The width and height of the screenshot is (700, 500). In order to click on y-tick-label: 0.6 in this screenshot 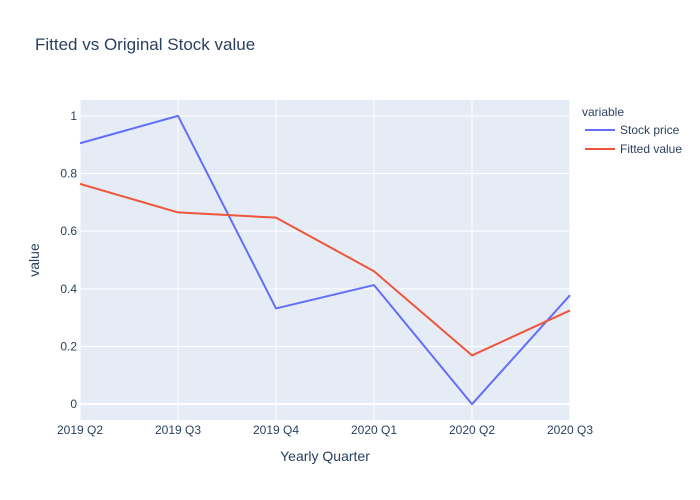, I will do `click(68, 231)`.